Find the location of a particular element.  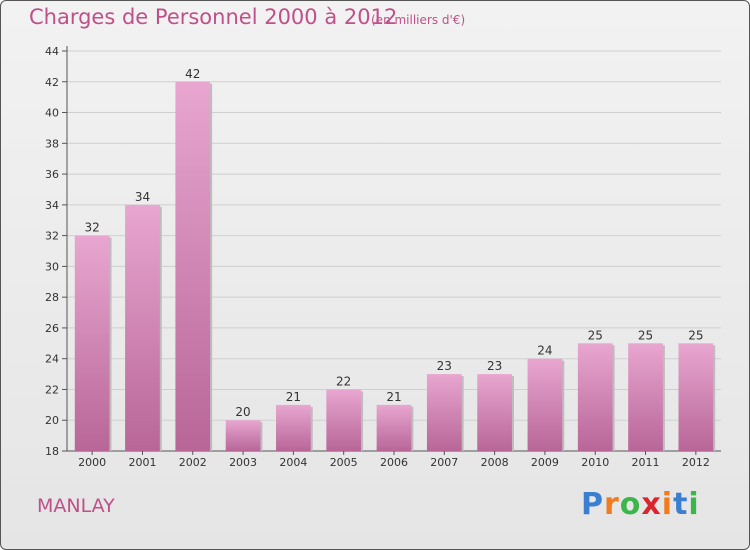

x-tick-label: 2001 is located at coordinates (142, 462).